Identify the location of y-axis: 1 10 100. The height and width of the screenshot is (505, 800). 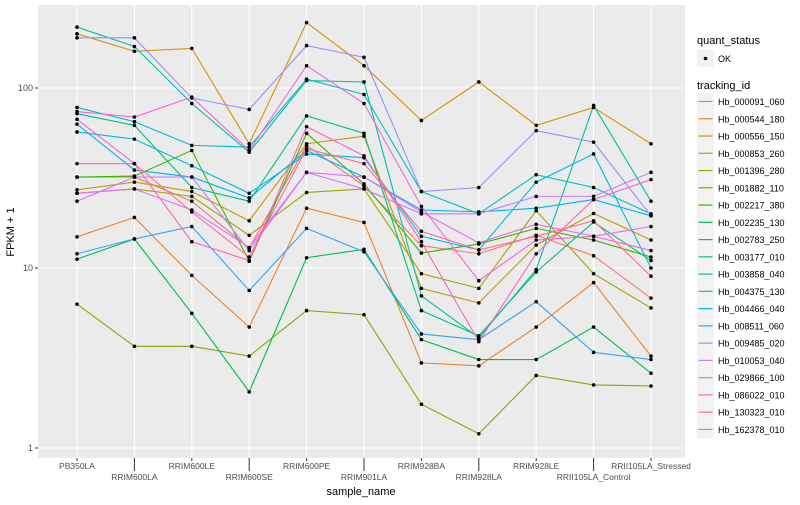
(28, 268).